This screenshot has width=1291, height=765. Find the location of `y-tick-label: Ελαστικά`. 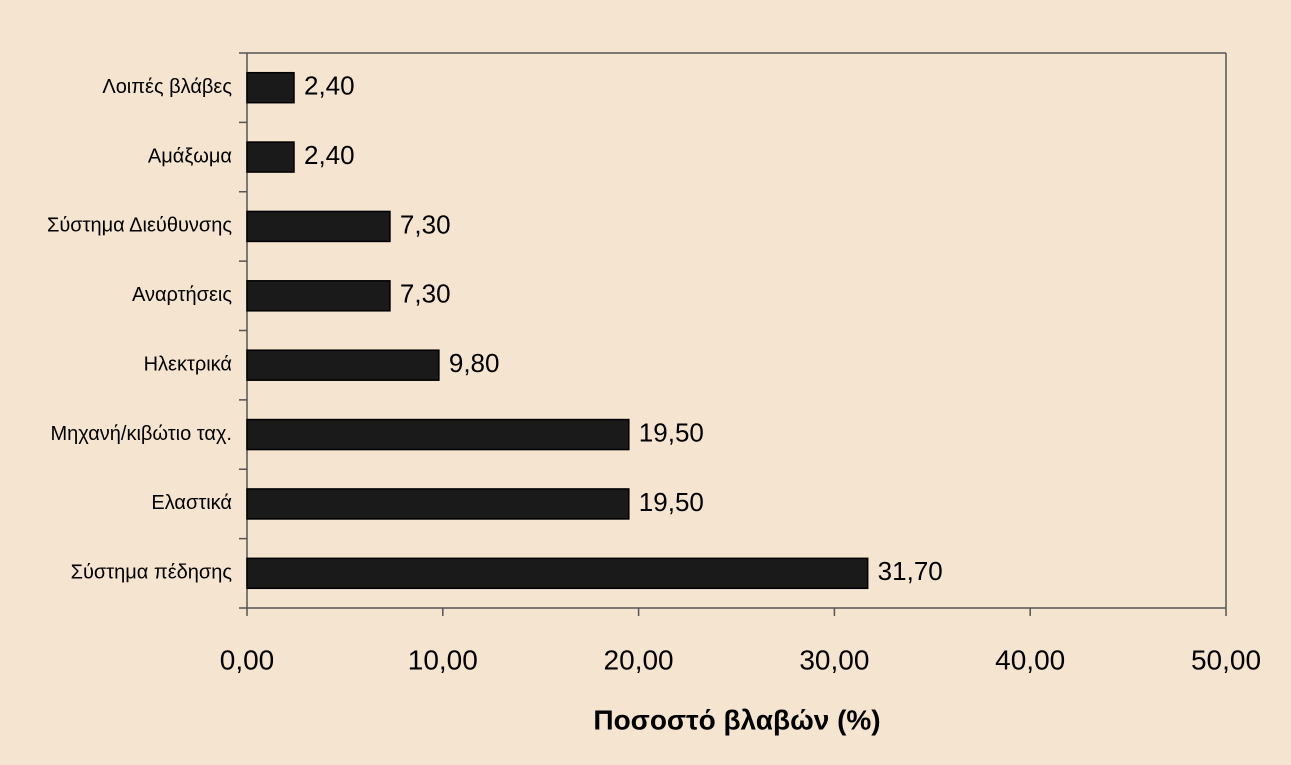

y-tick-label: Ελαστικά is located at coordinates (191, 503).